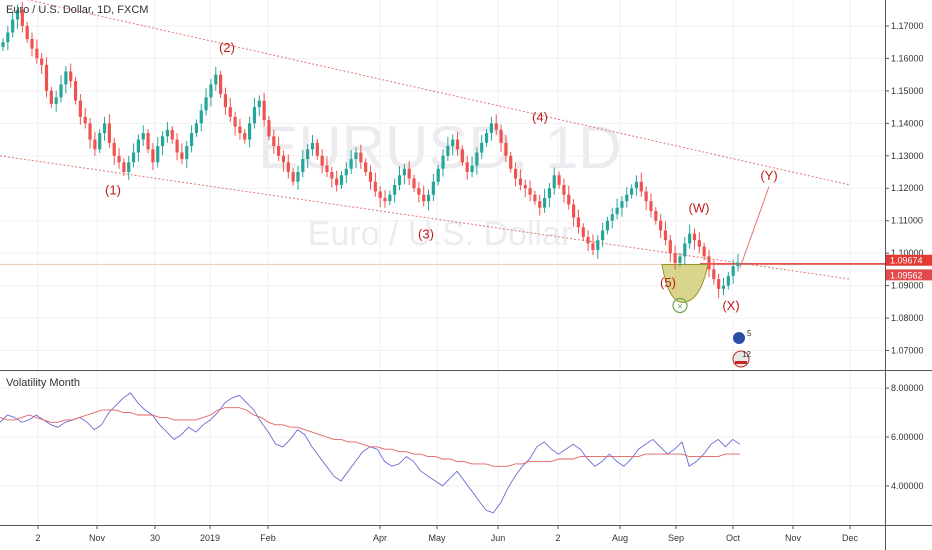 The height and width of the screenshot is (550, 932). I want to click on indicator-tick-label: 6.00000, so click(907, 437).